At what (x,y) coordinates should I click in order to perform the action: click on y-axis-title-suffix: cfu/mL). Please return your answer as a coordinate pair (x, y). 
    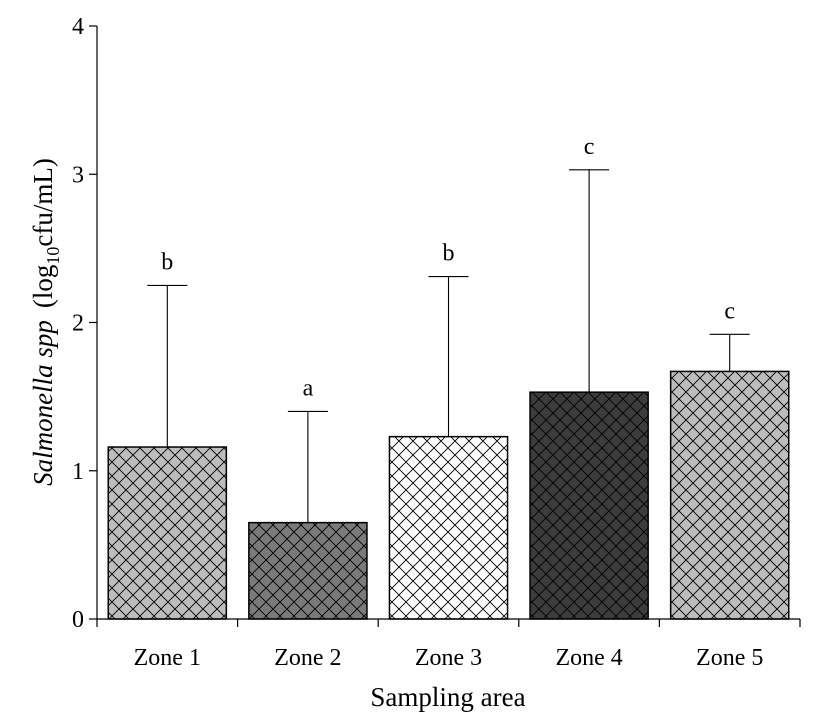
    Looking at the image, I should click on (43, 202).